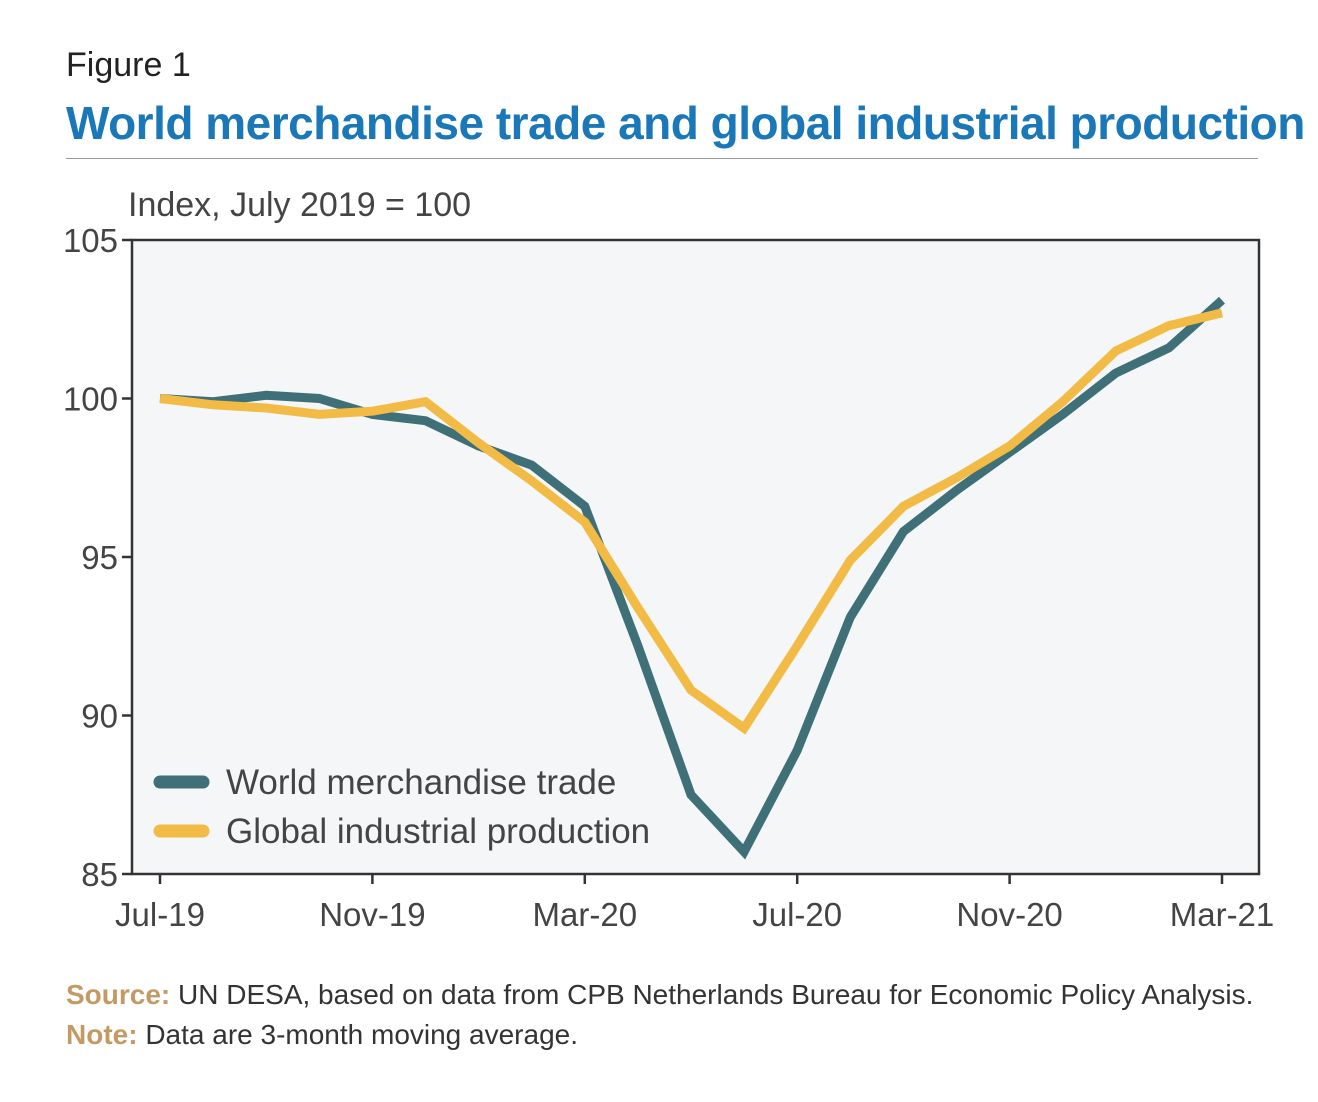 This screenshot has width=1318, height=1102. What do you see at coordinates (1222, 914) in the screenshot?
I see `x-tick-label: Mar-21` at bounding box center [1222, 914].